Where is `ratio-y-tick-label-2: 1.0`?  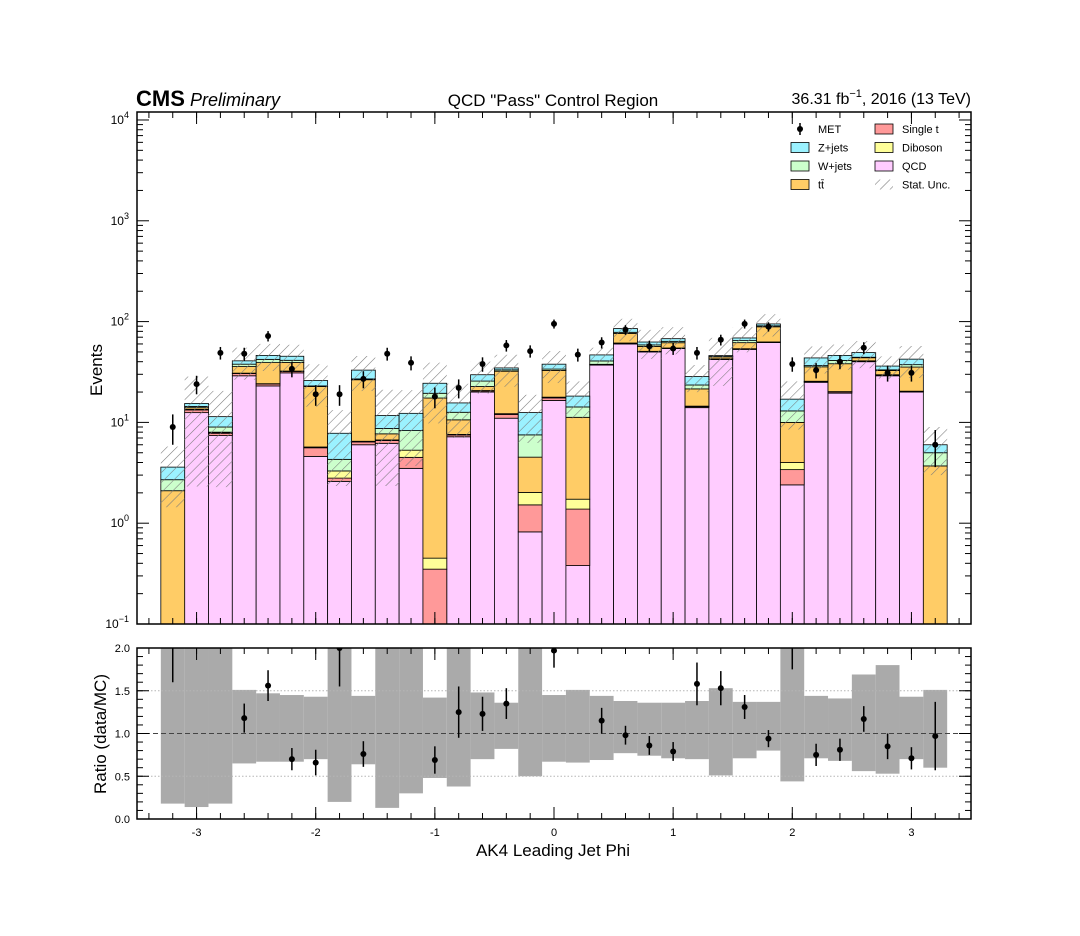
ratio-y-tick-label-2: 1.0 is located at coordinates (122, 735).